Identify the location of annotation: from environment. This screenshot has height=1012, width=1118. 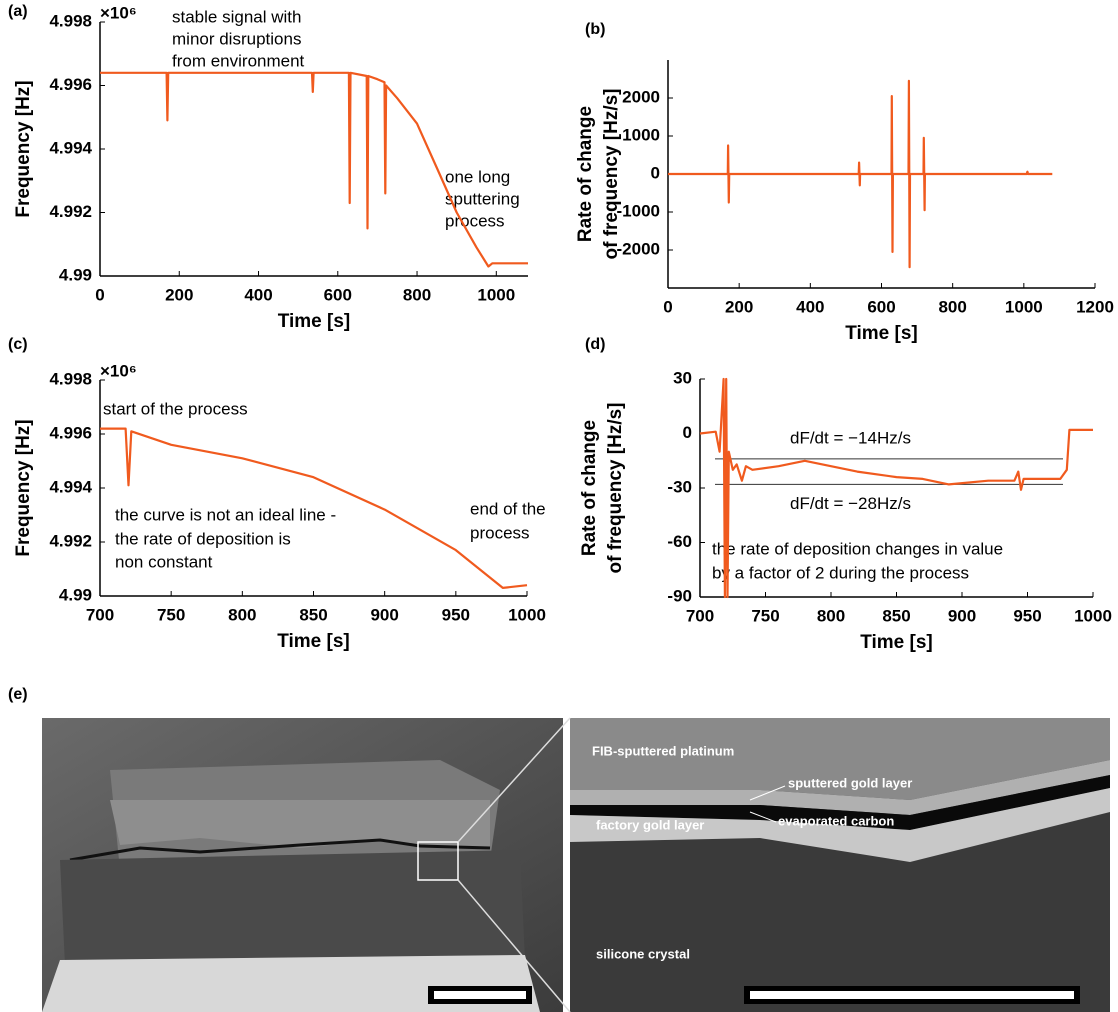
(238, 60).